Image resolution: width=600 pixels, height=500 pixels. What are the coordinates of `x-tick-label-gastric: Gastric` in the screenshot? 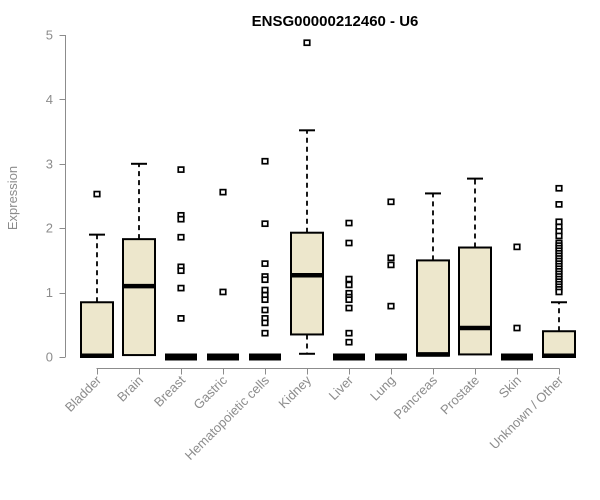 It's located at (210, 392).